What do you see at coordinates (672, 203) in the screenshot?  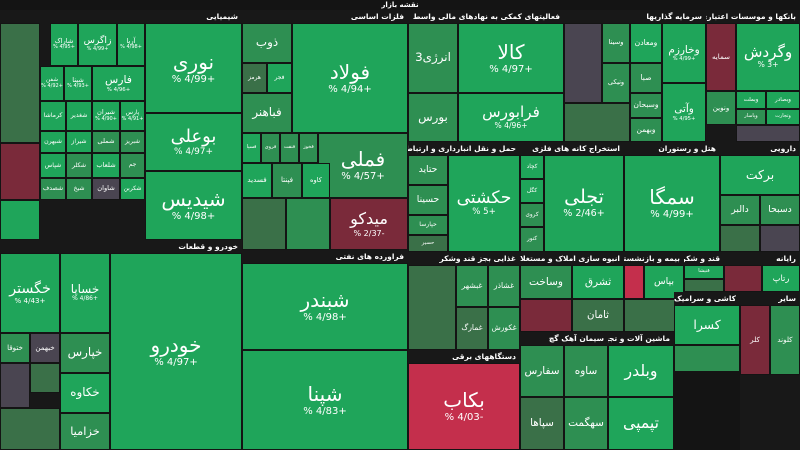 I see `stock-tile: سمگا +4/99 %` at bounding box center [672, 203].